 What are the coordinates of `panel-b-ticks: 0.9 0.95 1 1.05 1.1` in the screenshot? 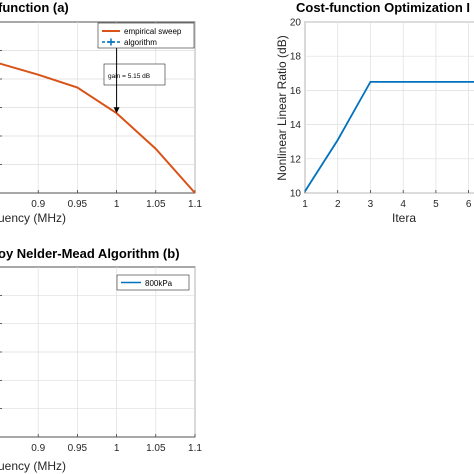 It's located at (116, 444).